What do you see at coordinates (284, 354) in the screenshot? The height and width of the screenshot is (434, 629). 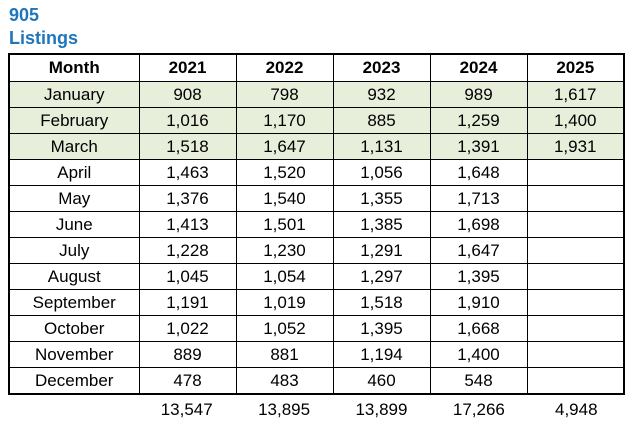 I see `value-cell: 881` at bounding box center [284, 354].